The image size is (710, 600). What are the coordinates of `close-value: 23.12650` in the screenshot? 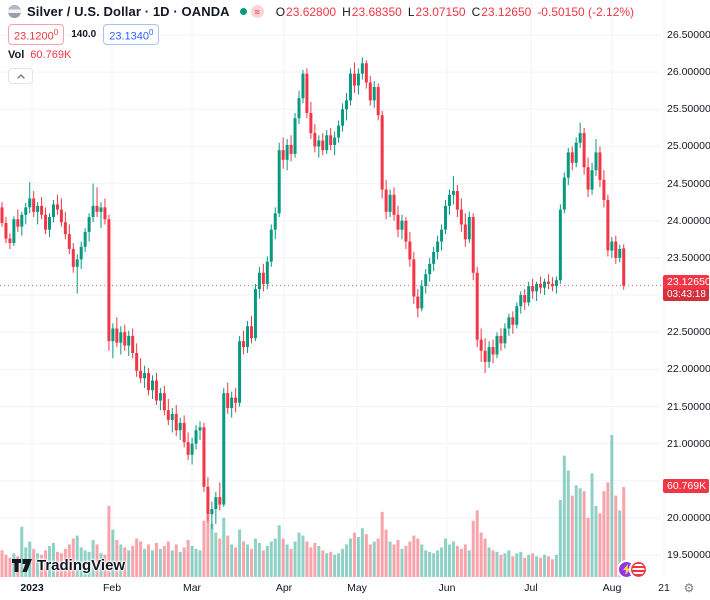 It's located at (506, 11).